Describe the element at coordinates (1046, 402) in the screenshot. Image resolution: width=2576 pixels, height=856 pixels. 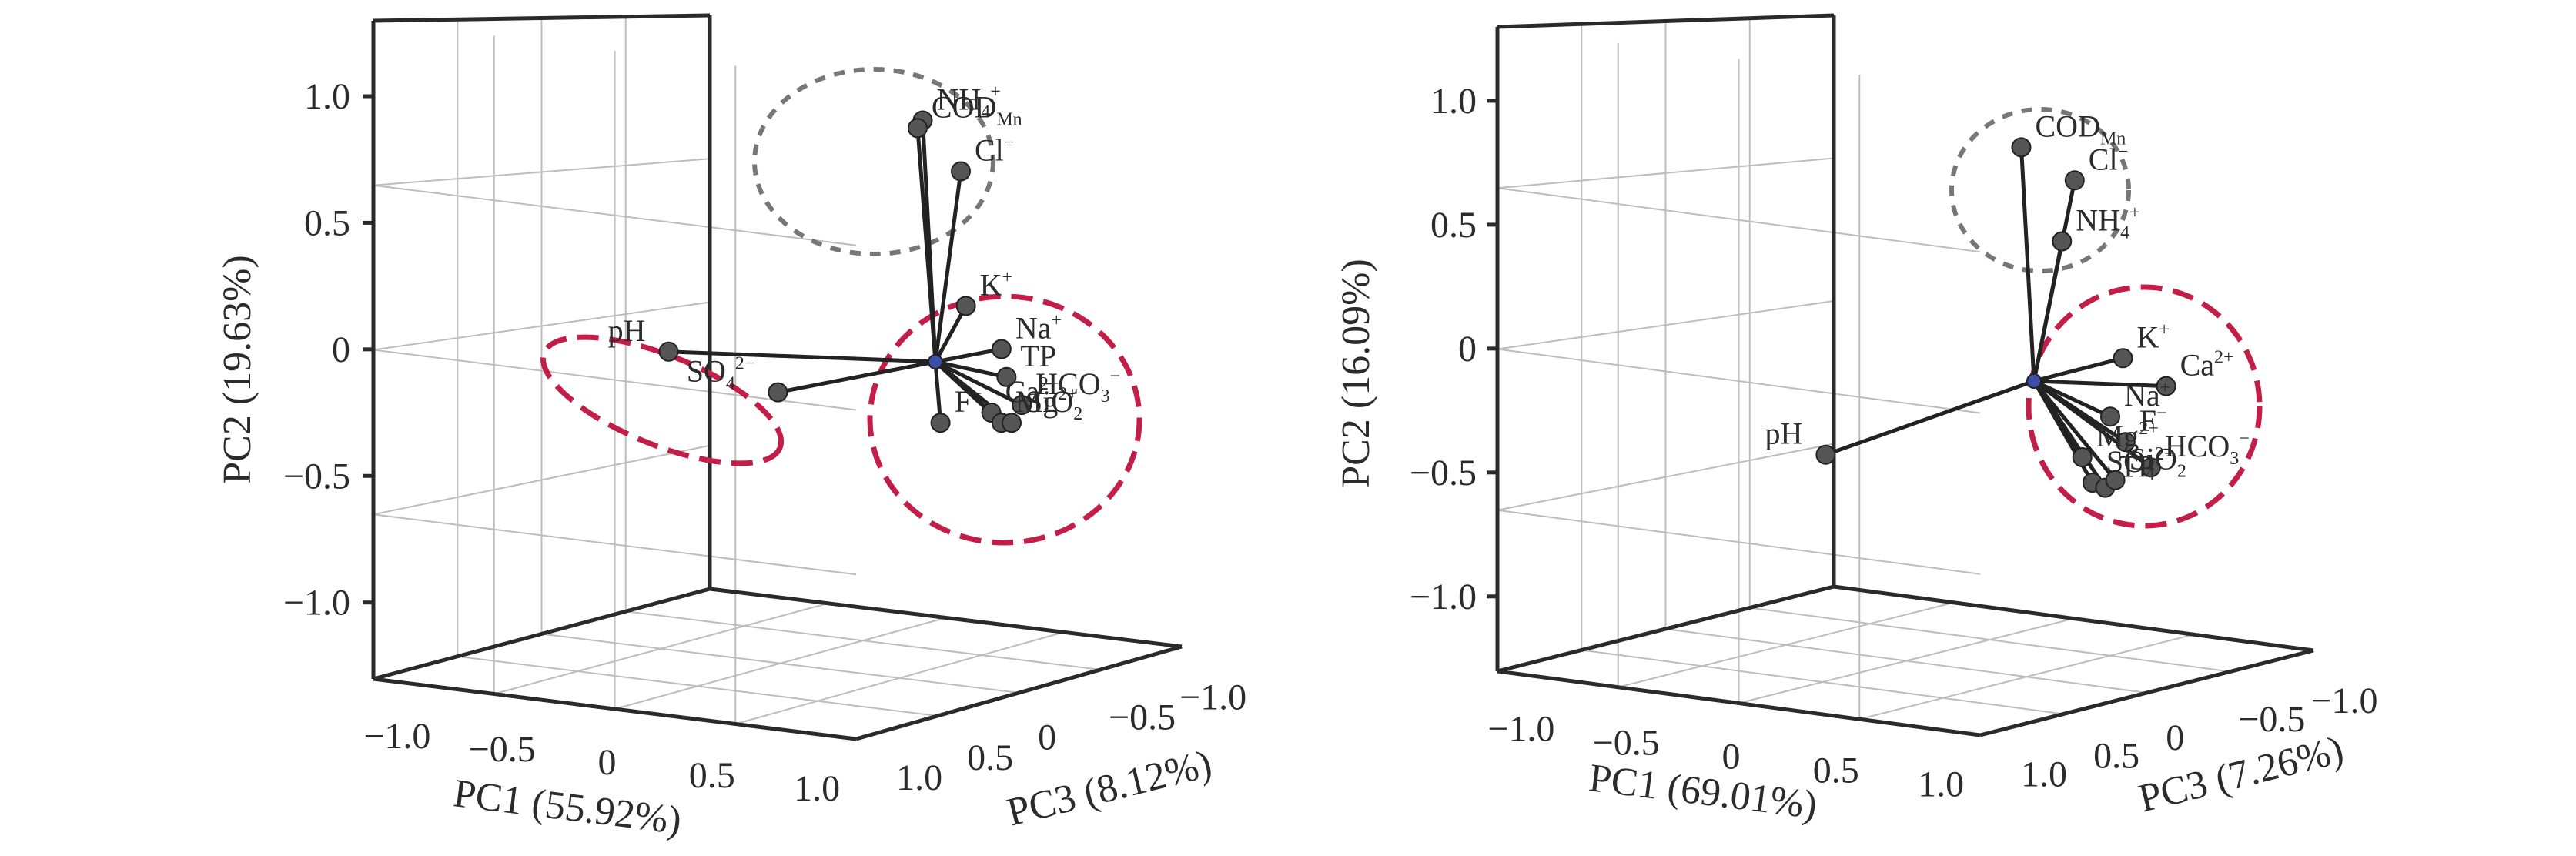
I see `variable-label: Mg2+` at that location.